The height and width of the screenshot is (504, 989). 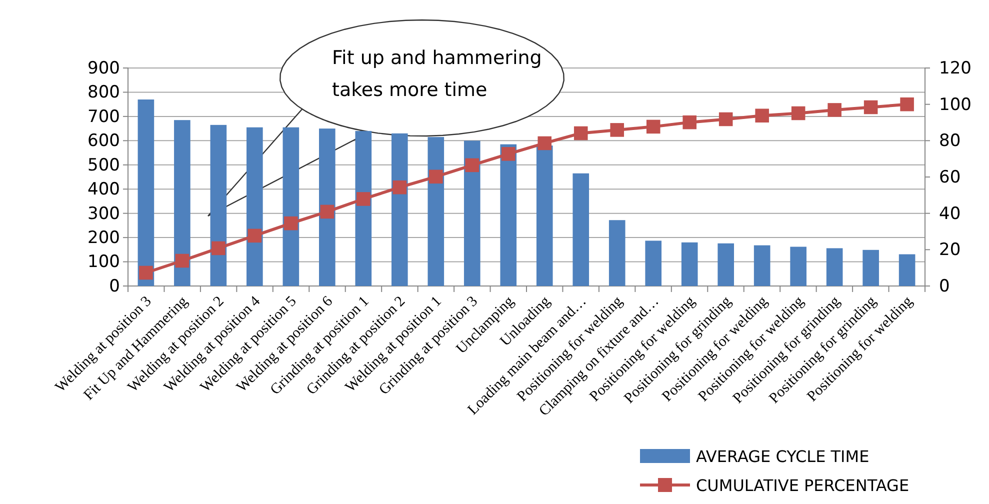 I want to click on y2-tick-label: 0, so click(x=944, y=286).